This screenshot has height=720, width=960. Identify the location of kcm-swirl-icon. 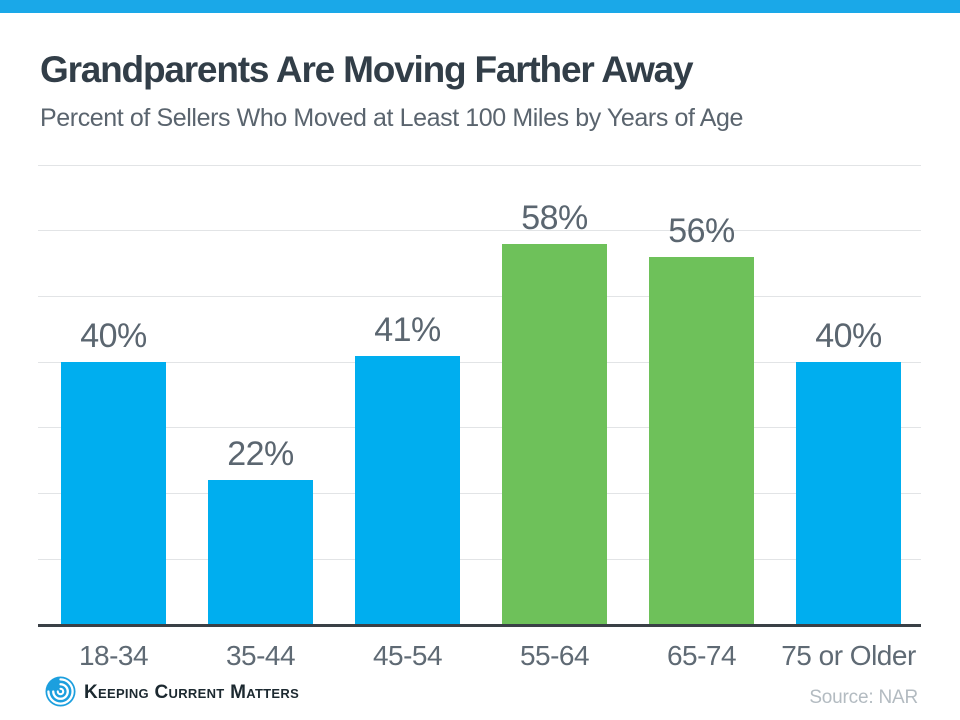
(60, 691).